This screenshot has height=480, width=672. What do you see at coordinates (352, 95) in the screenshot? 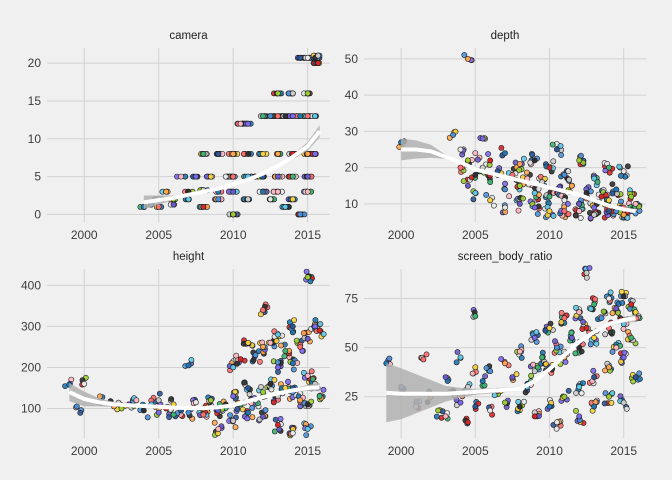
I see `y-tick-label: 40` at bounding box center [352, 95].